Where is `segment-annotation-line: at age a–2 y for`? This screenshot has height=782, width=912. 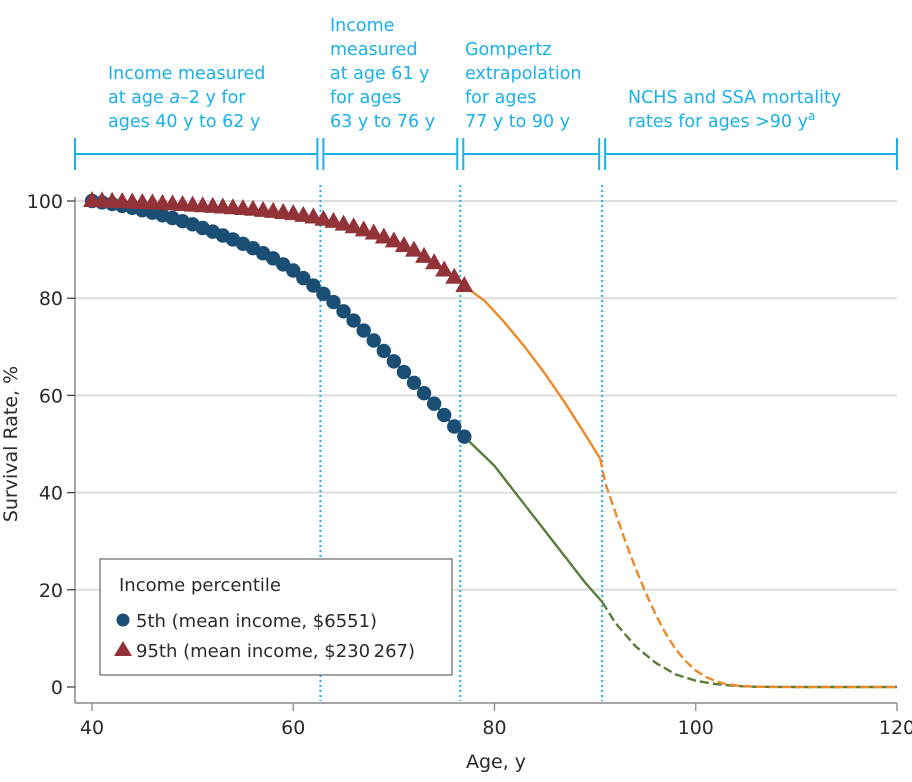
segment-annotation-line: at age a–2 y for is located at coordinates (177, 98).